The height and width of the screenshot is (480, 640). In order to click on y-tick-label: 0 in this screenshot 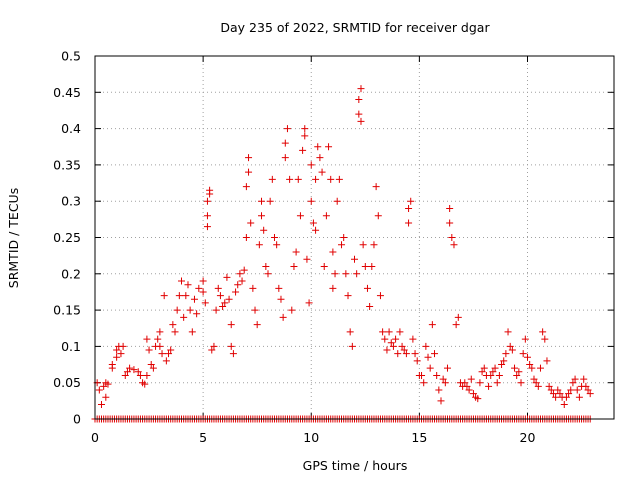, I will do `click(77, 419)`.